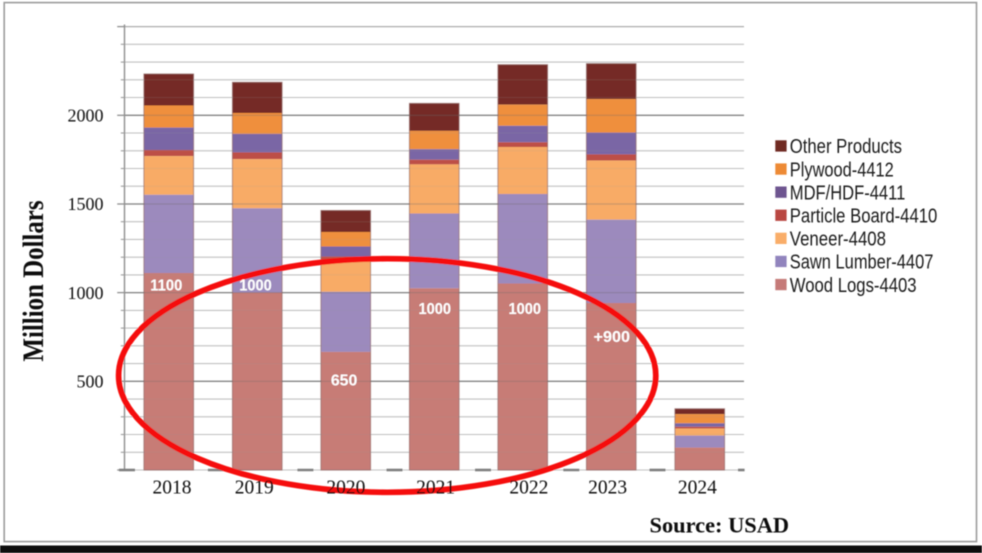  What do you see at coordinates (612, 337) in the screenshot?
I see `svg-text: +900` at bounding box center [612, 337].